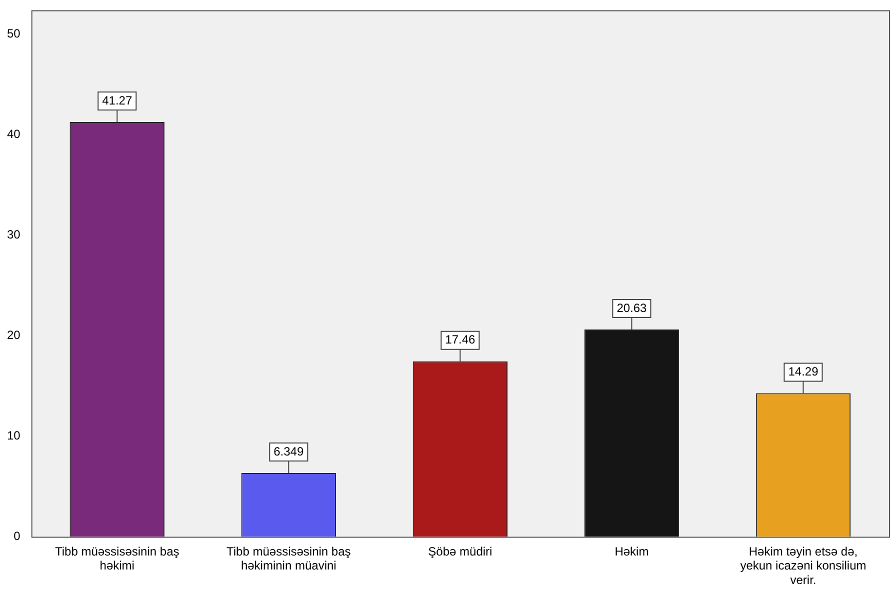  Describe the element at coordinates (13, 435) in the screenshot. I see `y-tick-label: 10` at that location.